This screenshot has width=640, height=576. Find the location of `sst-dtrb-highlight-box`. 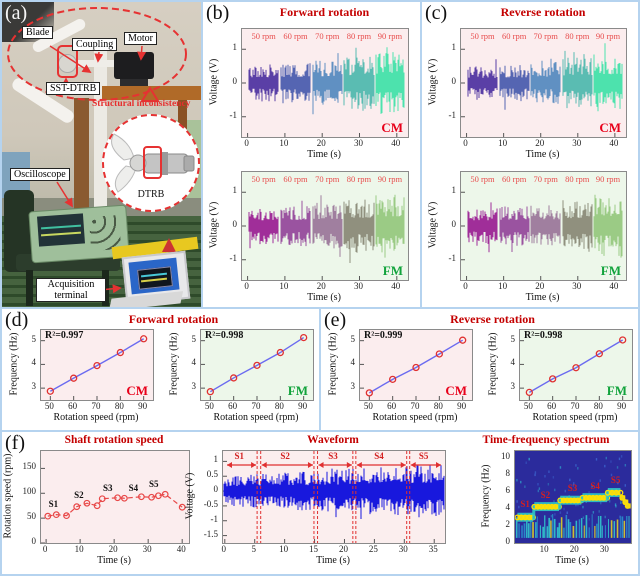

sst-dtrb-highlight-box is located at coordinates (67, 61).